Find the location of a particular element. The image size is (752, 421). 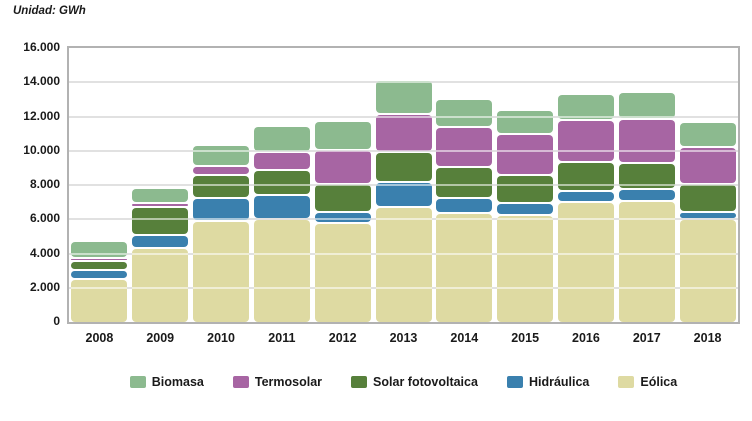

chart-unit-label: Unidad: GWh is located at coordinates (49, 11).